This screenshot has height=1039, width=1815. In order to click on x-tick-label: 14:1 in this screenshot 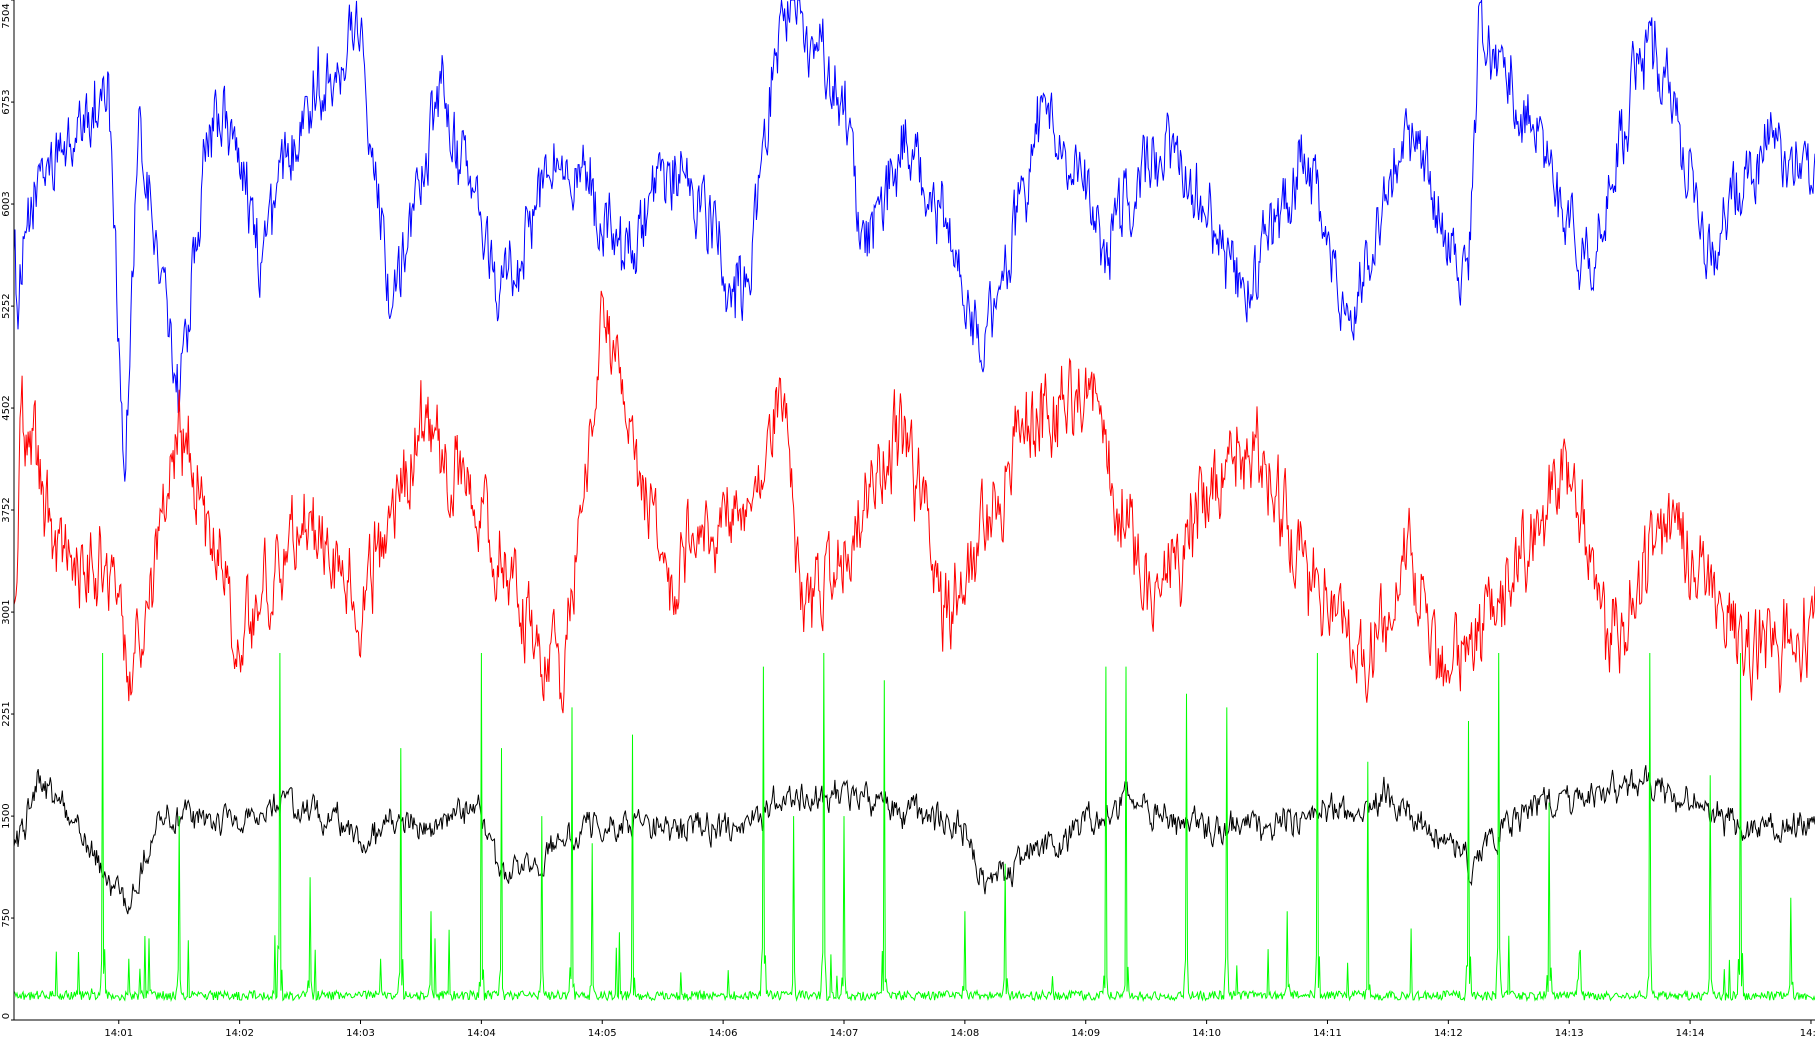, I will do `click(1807, 1033)`.